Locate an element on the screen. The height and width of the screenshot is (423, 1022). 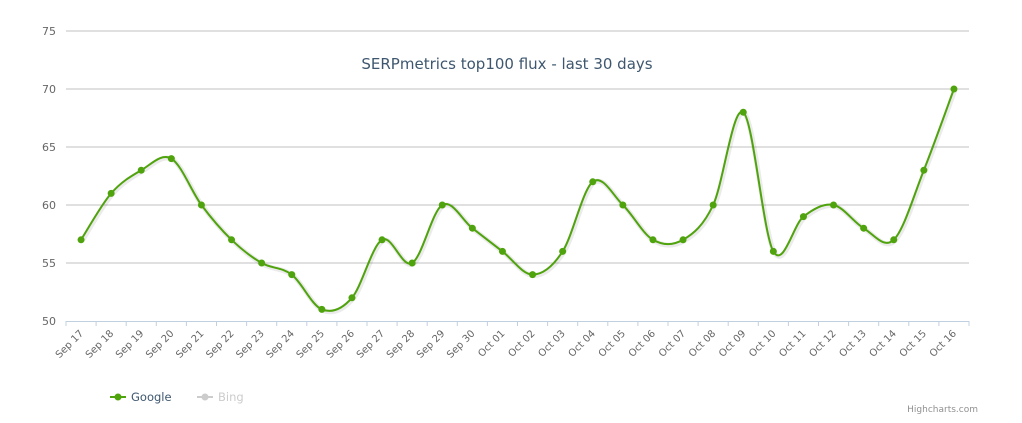
y-tick-label: 65 is located at coordinates (49, 147).